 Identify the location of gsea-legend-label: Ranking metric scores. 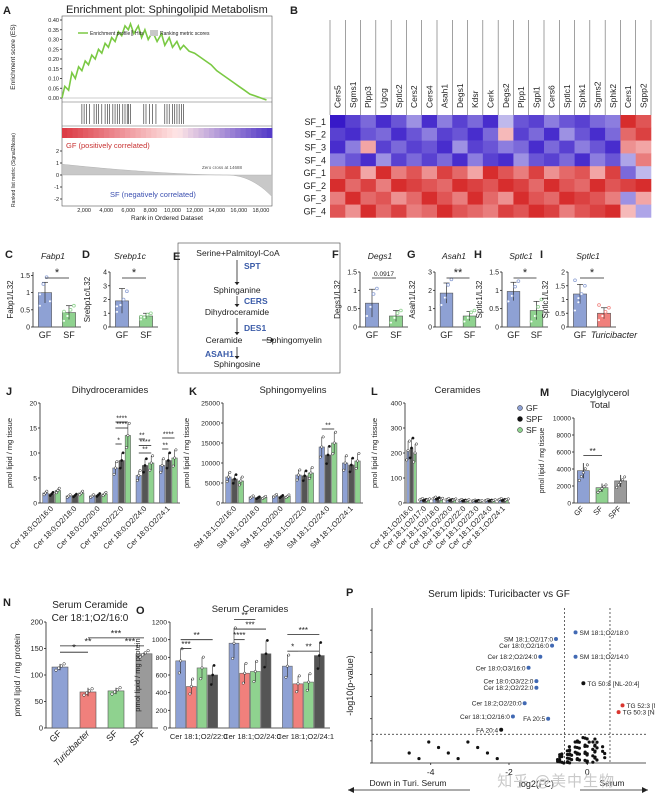
(185, 34).